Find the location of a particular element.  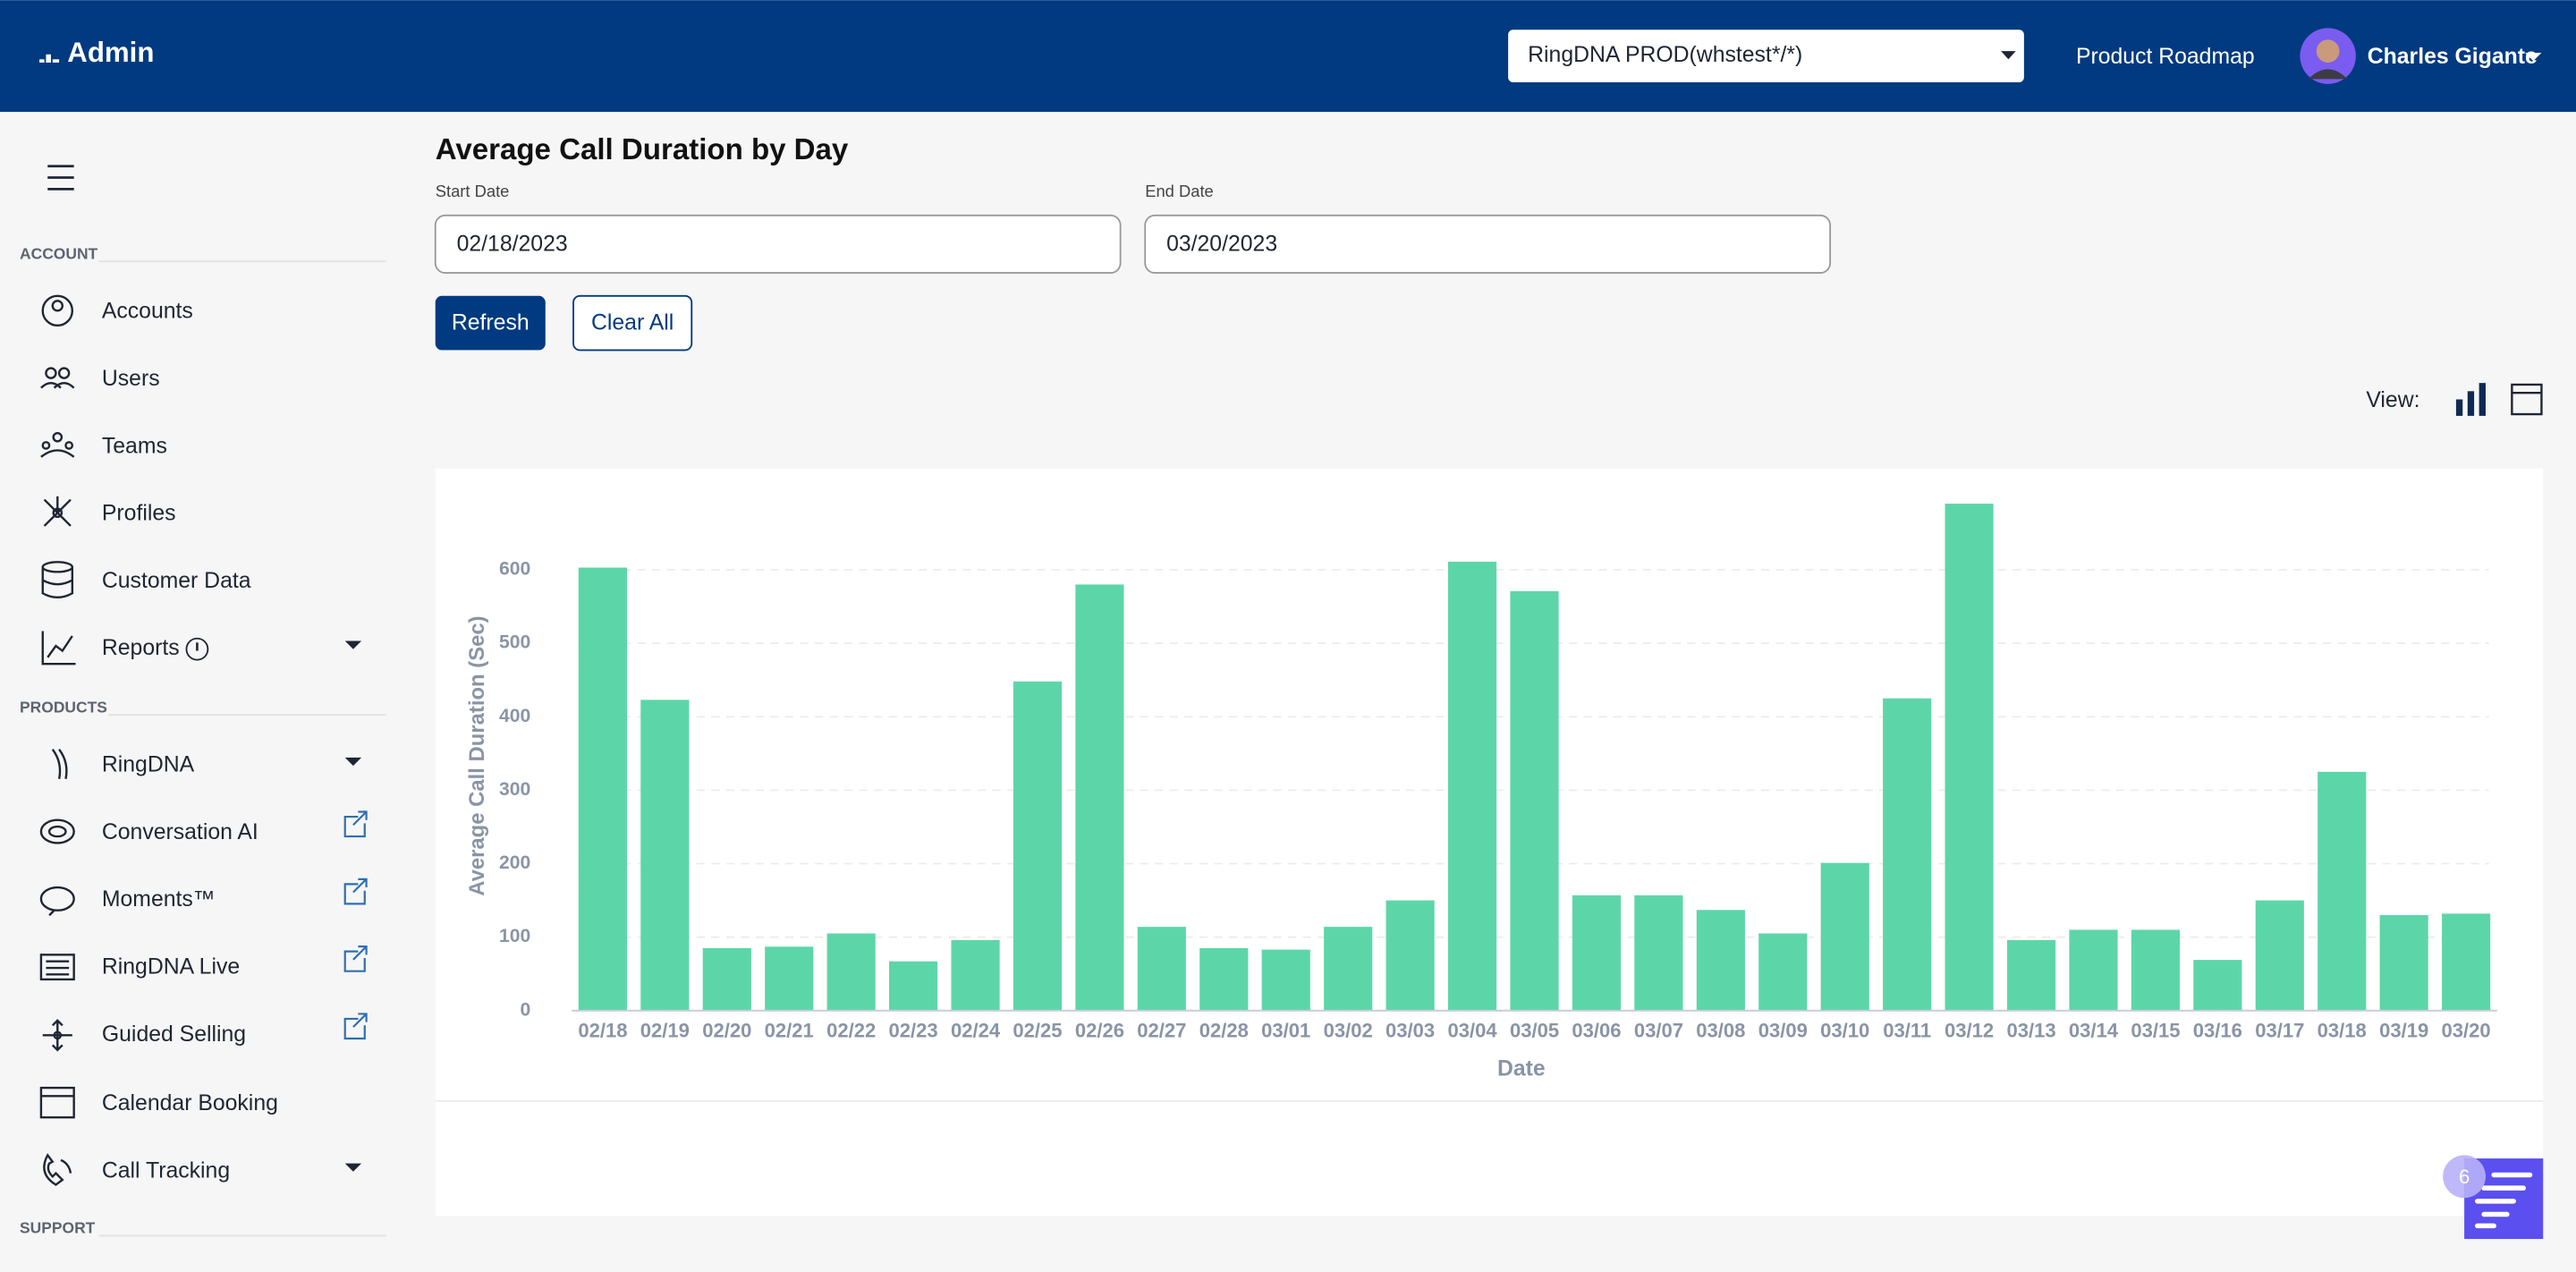

org-select is located at coordinates (1766, 56).